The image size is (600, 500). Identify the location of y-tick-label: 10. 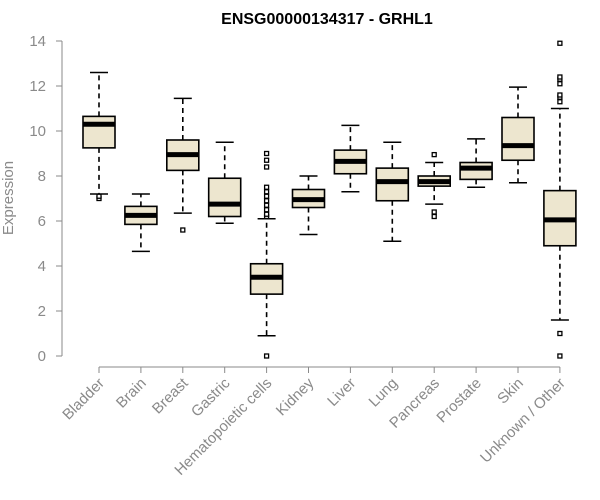
(37, 131).